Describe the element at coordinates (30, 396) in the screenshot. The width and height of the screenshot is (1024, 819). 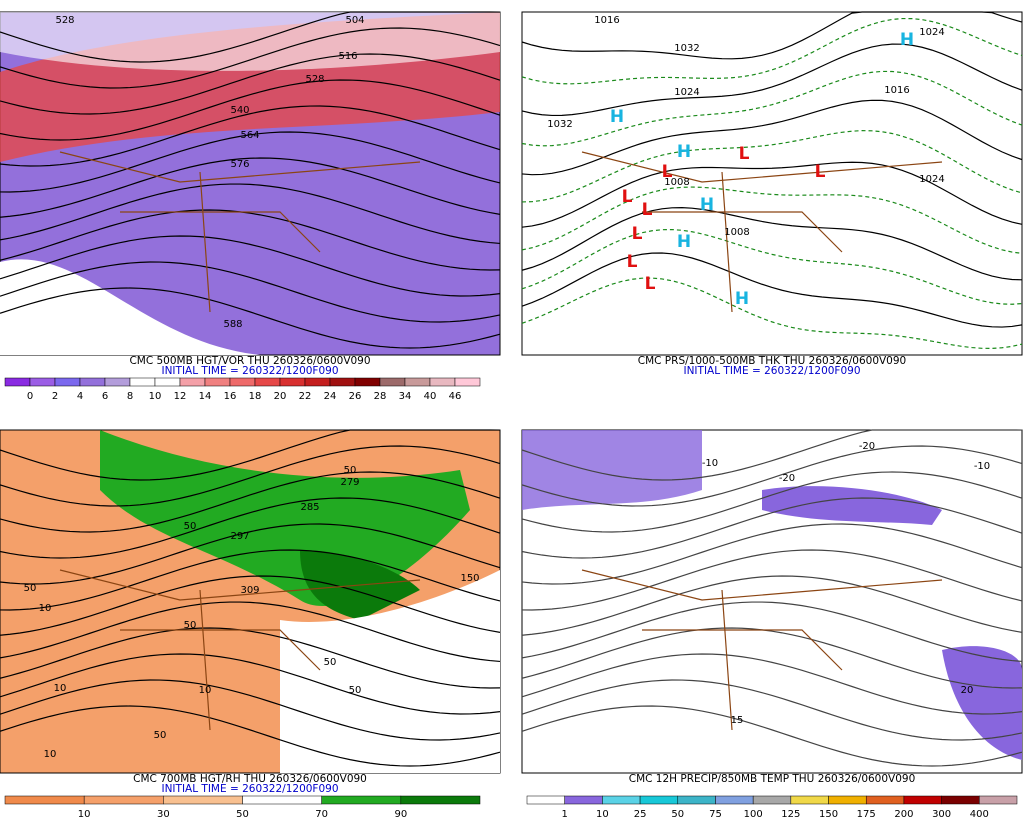
I see `colorbar-label: 0` at that location.